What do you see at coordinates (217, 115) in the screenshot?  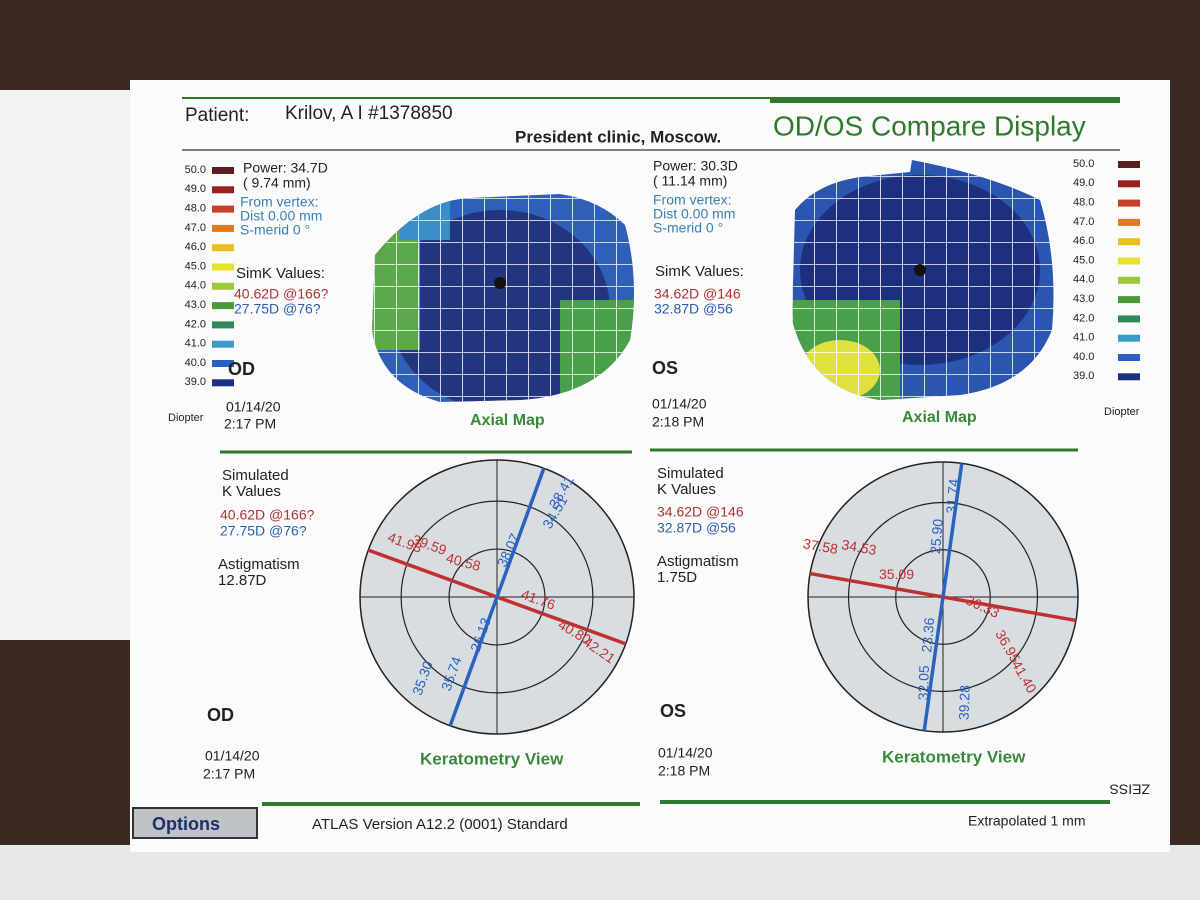 I see `patient-label: Patient:` at bounding box center [217, 115].